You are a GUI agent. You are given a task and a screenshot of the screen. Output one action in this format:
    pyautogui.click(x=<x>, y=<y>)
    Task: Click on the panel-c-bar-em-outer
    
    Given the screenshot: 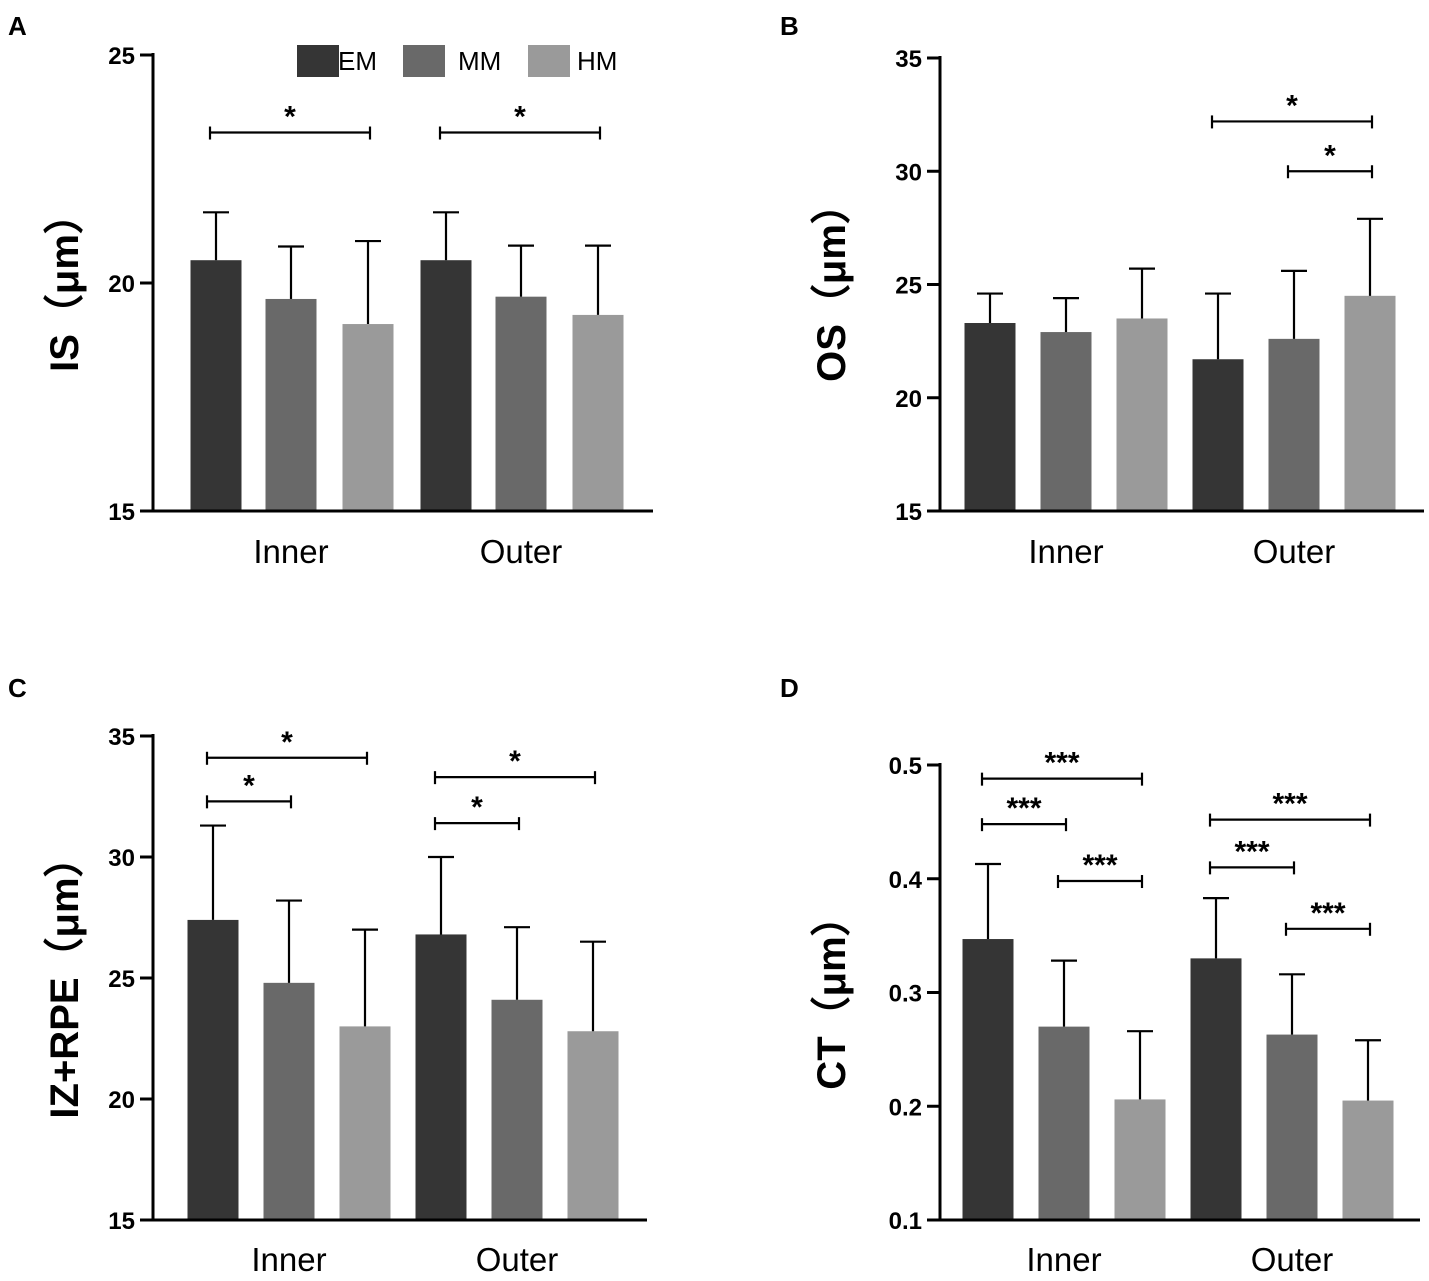 What is the action you would take?
    pyautogui.click(x=441, y=1077)
    